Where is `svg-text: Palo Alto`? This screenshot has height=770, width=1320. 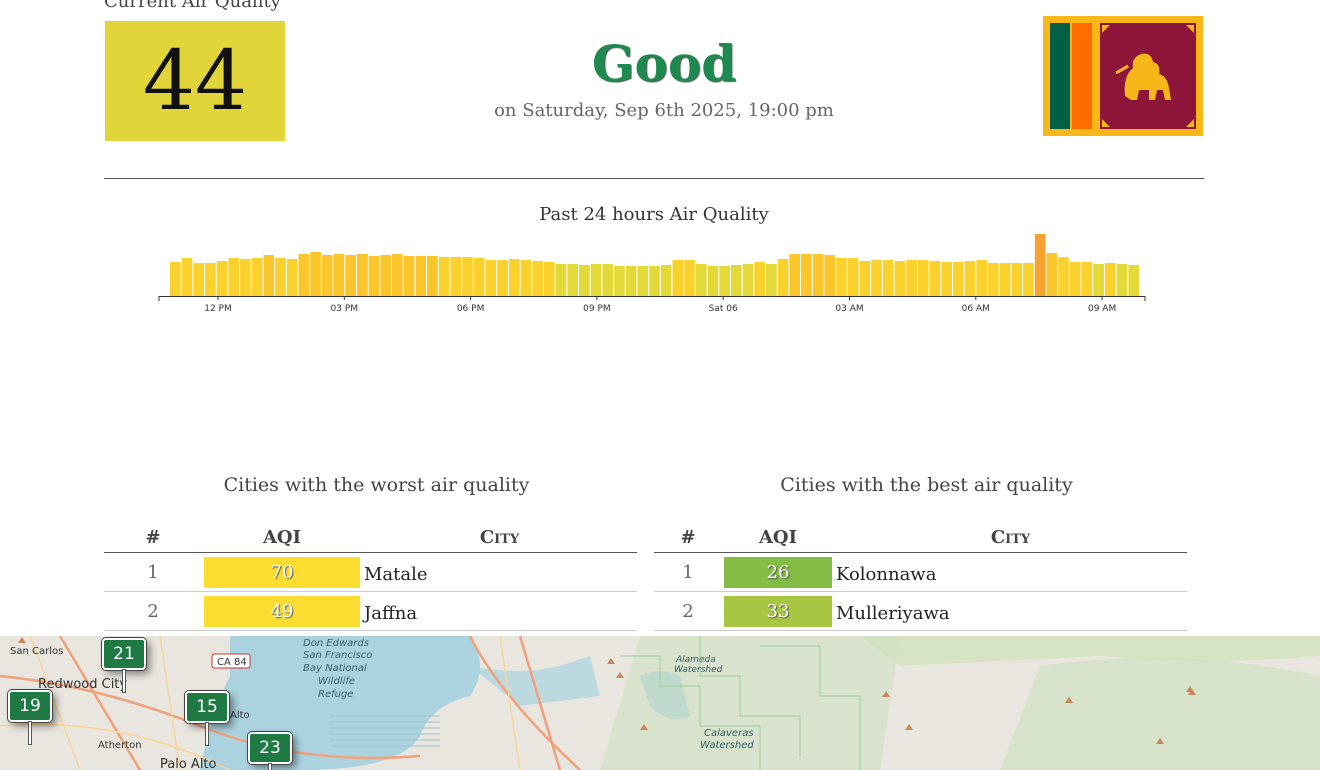
svg-text: Palo Alto is located at coordinates (188, 763).